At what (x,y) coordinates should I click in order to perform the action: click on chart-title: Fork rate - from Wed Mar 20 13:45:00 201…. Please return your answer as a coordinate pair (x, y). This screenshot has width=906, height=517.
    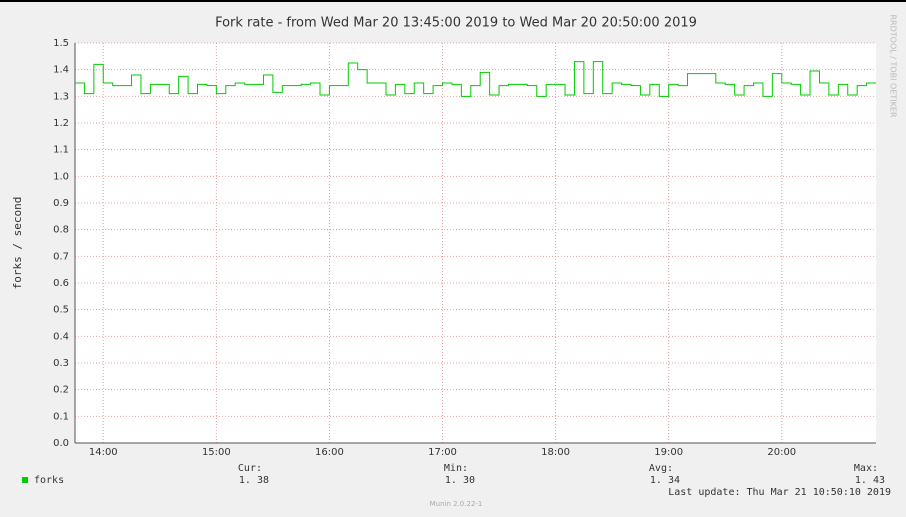
    Looking at the image, I should click on (456, 23).